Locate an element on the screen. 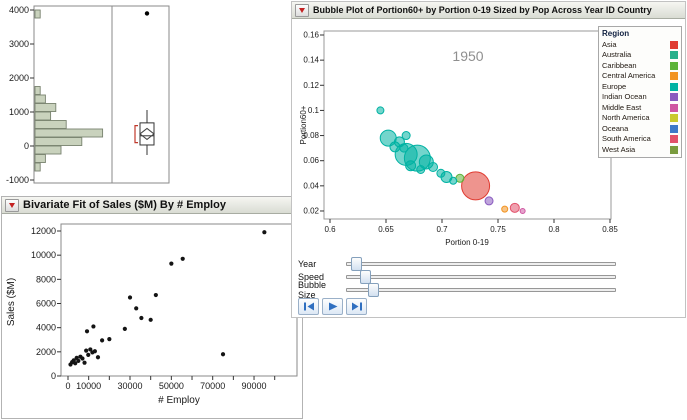  bubbles is located at coordinates (451, 160).